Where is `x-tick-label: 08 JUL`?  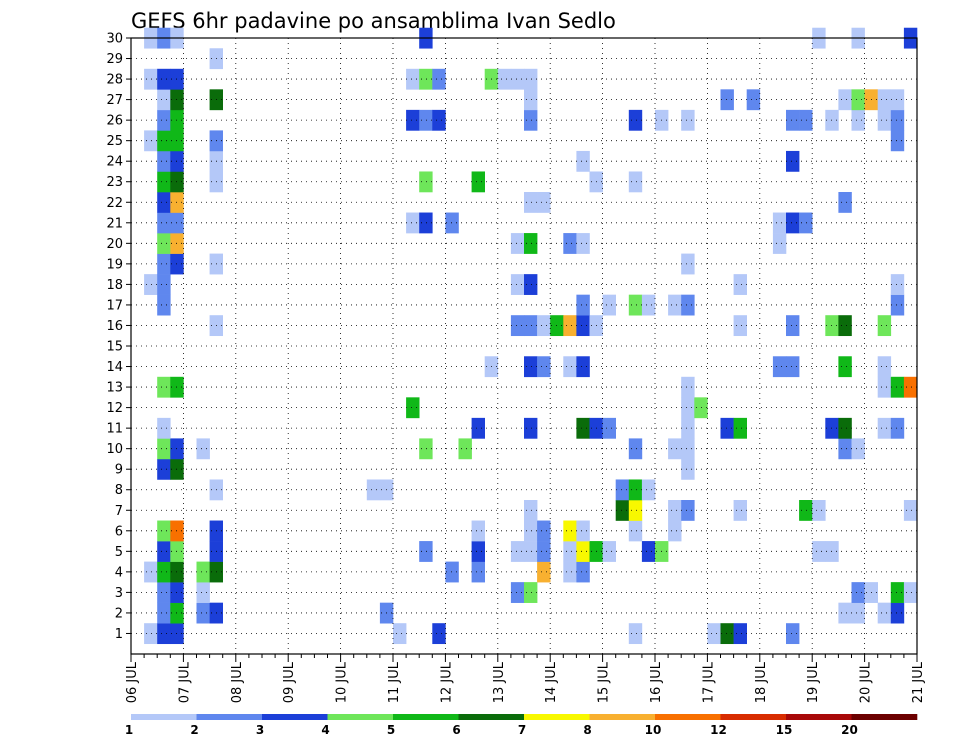
x-tick-label: 08 JUL is located at coordinates (237, 682).